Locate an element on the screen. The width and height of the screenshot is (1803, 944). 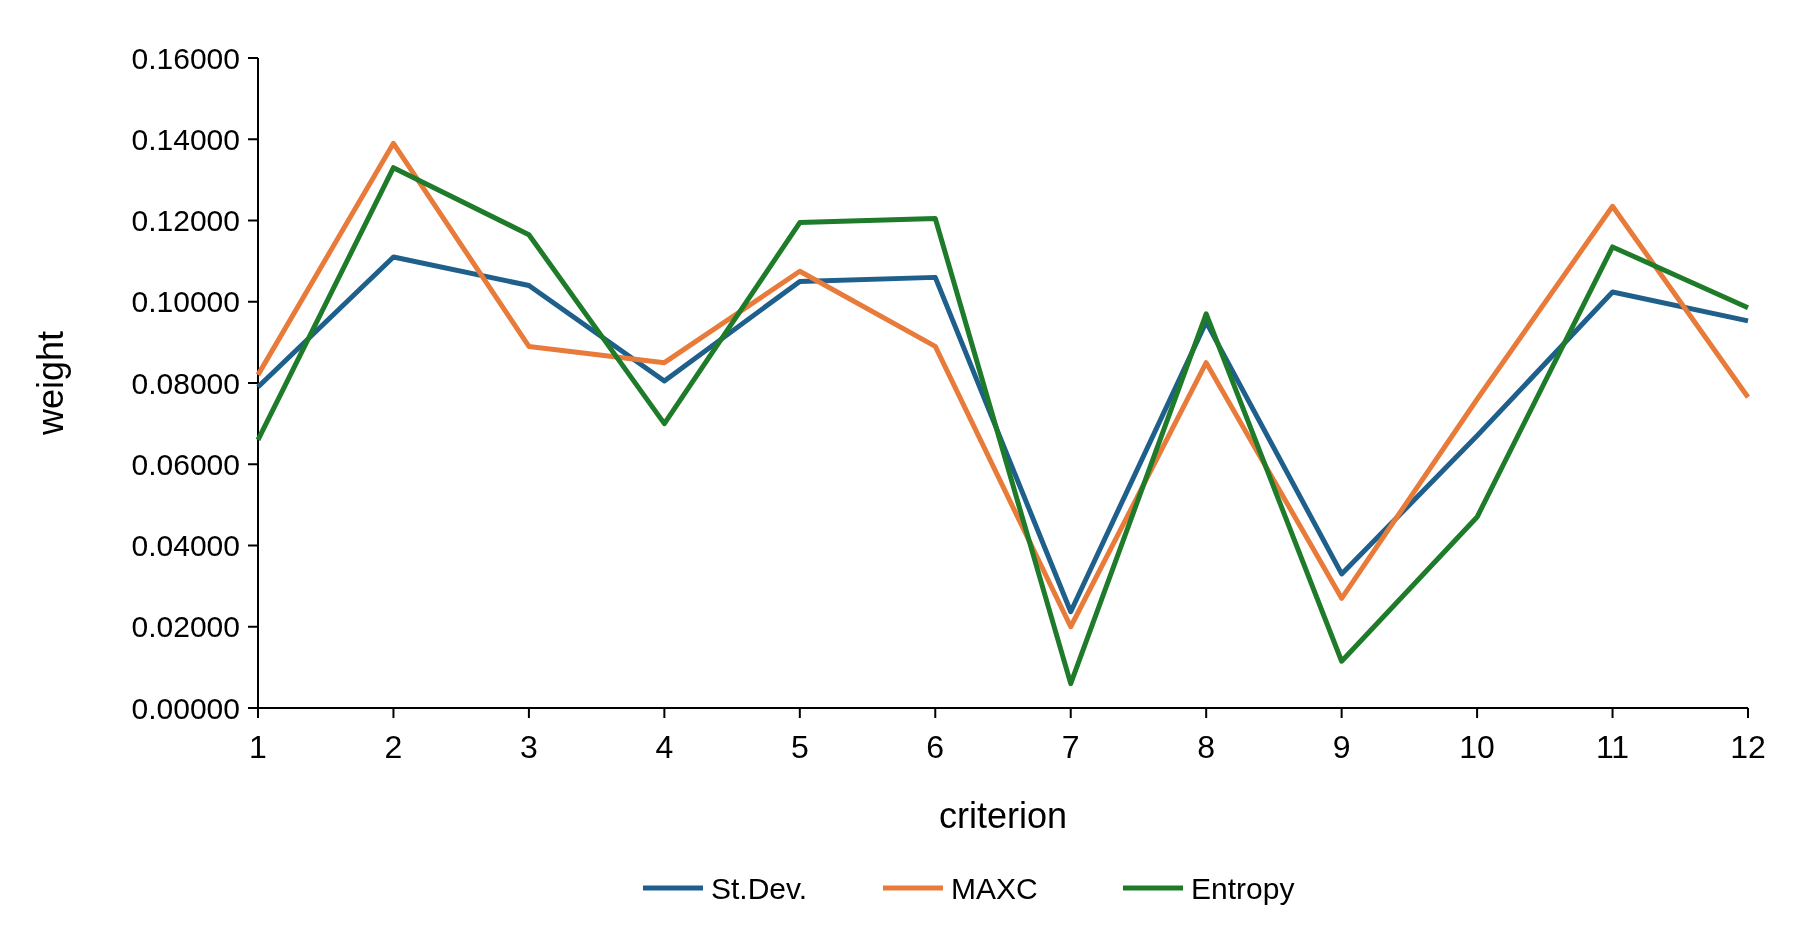
x-tick-label: 3 is located at coordinates (529, 747).